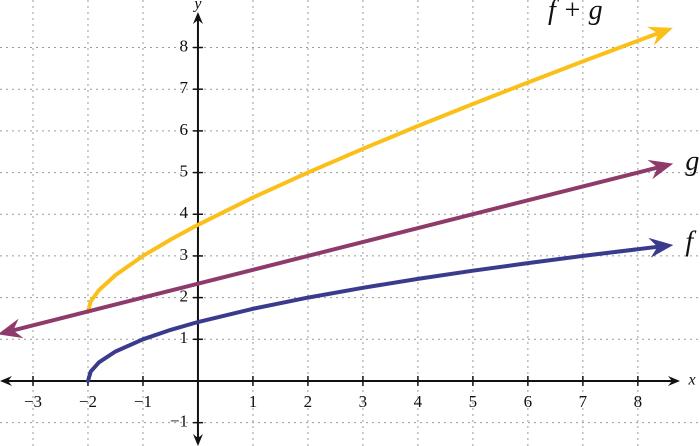  I want to click on y-tick-label: 8, so click(183, 45).